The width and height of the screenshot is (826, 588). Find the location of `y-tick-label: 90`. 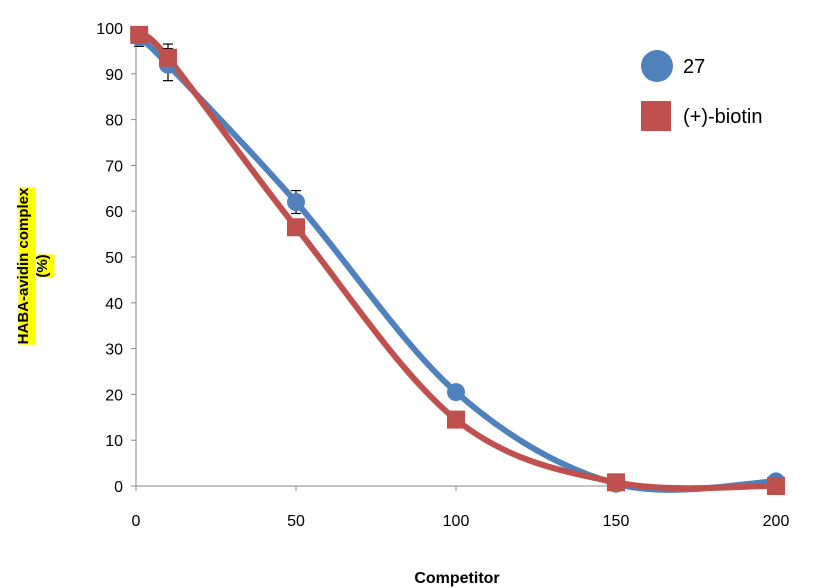

y-tick-label: 90 is located at coordinates (114, 75).